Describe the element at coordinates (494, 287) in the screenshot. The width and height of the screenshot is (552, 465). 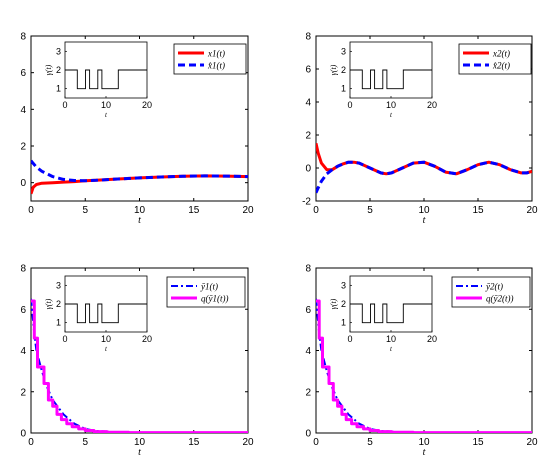
I see `legend-label-1: ȳ2(t)` at that location.